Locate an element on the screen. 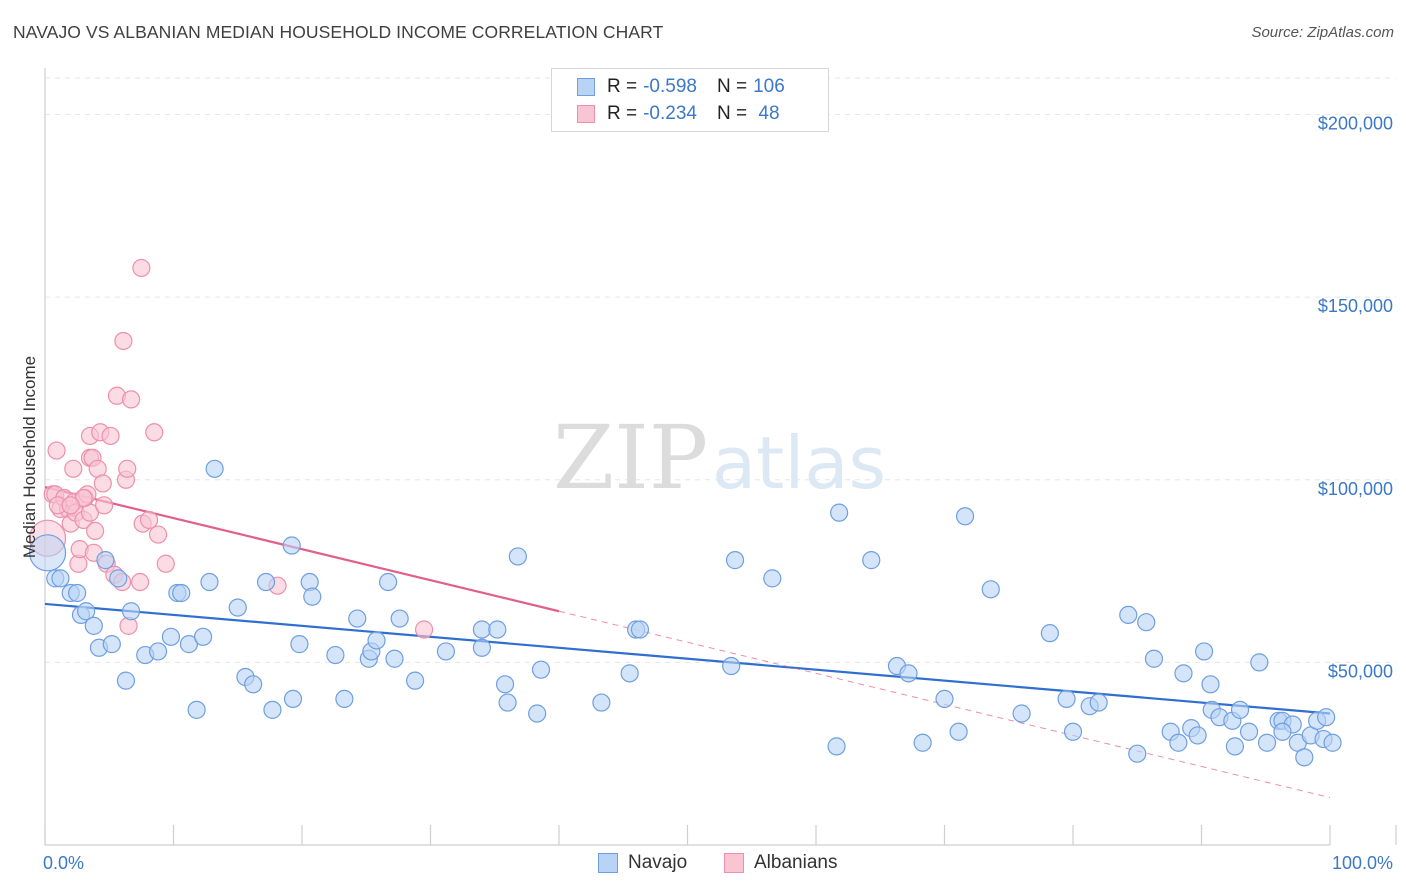 This screenshot has height=892, width=1406. x-tick-label: 100.0% is located at coordinates (1362, 863).